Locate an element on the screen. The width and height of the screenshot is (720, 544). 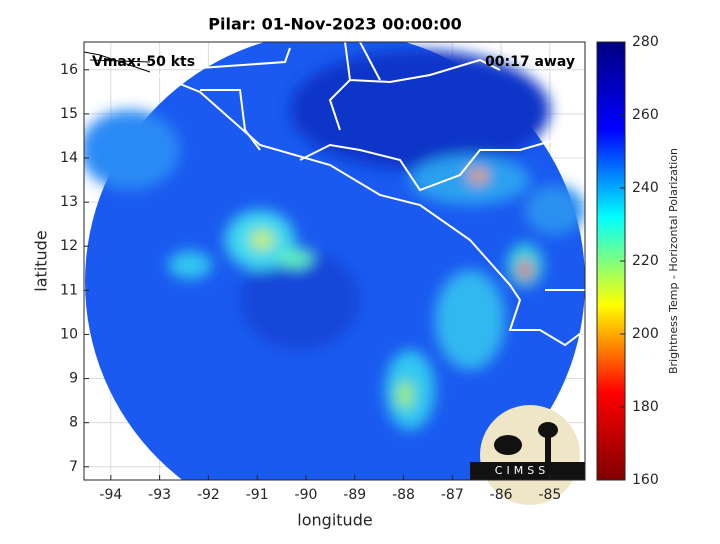
y-tick-label: 12 is located at coordinates (69, 246).